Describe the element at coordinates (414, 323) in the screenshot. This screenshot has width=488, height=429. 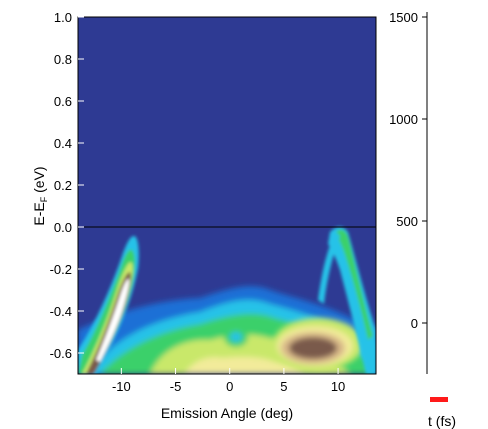
I see `right-tick-label: 0` at that location.